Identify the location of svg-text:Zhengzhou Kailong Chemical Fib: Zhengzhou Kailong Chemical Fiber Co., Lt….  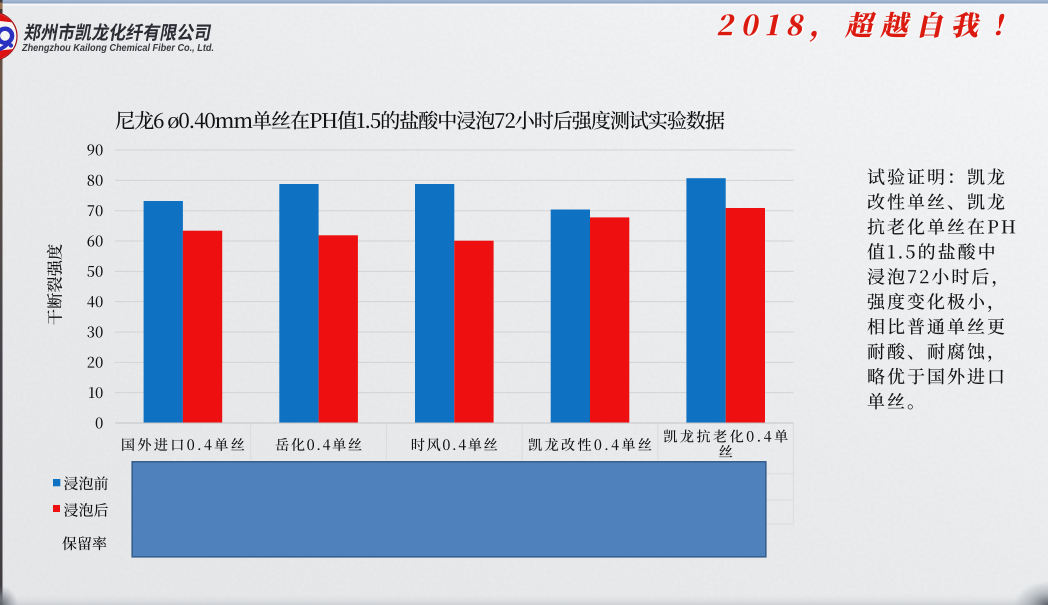
(117, 48).